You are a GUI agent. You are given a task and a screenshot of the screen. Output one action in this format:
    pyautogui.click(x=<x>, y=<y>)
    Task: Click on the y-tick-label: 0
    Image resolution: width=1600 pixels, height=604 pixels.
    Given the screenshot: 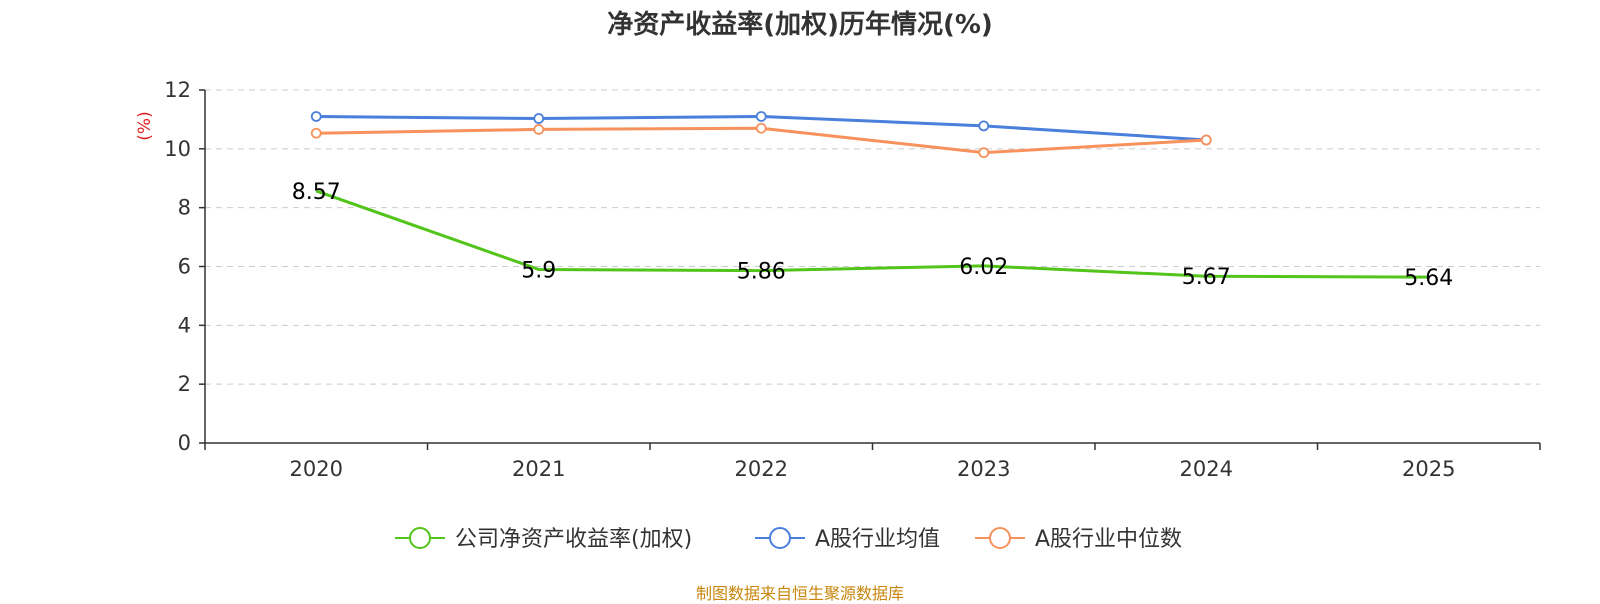 What is the action you would take?
    pyautogui.click(x=184, y=443)
    